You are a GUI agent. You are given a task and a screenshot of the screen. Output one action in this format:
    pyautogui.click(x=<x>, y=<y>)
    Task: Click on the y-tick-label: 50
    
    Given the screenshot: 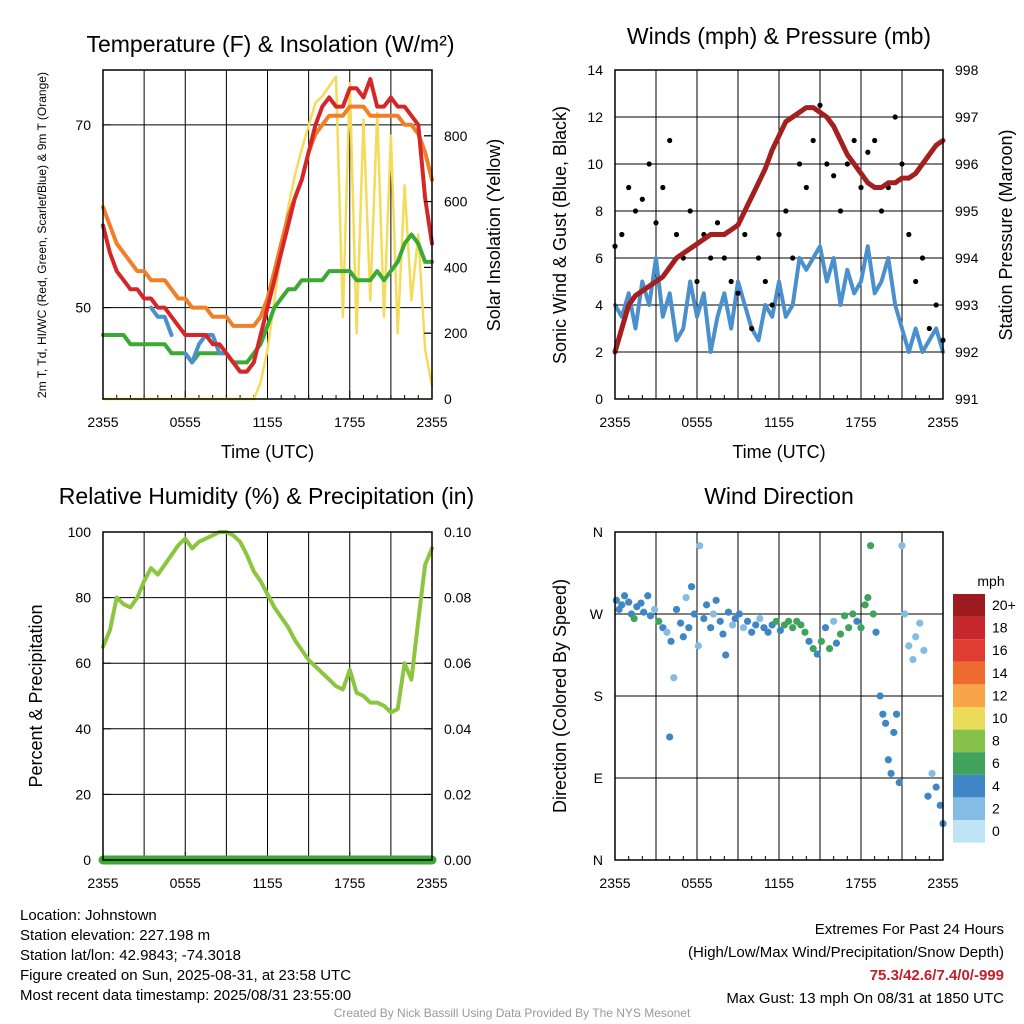 What is the action you would take?
    pyautogui.click(x=83, y=308)
    